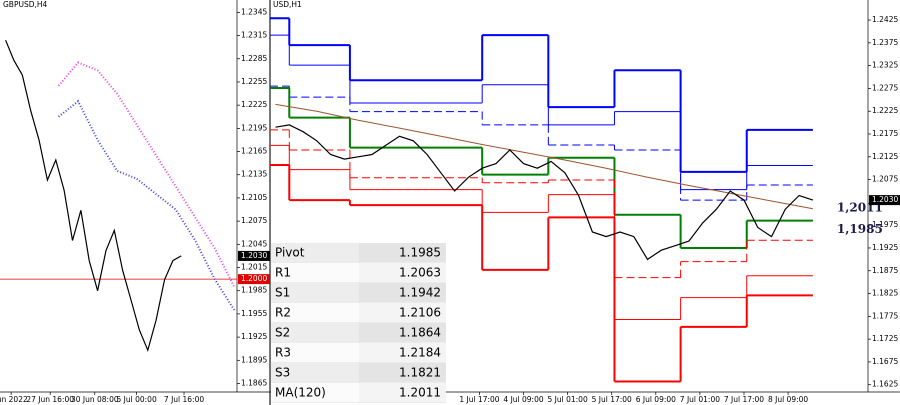 Image resolution: width=900 pixels, height=405 pixels. What do you see at coordinates (885, 361) in the screenshot?
I see `y-tick-label: 1.1675` at bounding box center [885, 361].